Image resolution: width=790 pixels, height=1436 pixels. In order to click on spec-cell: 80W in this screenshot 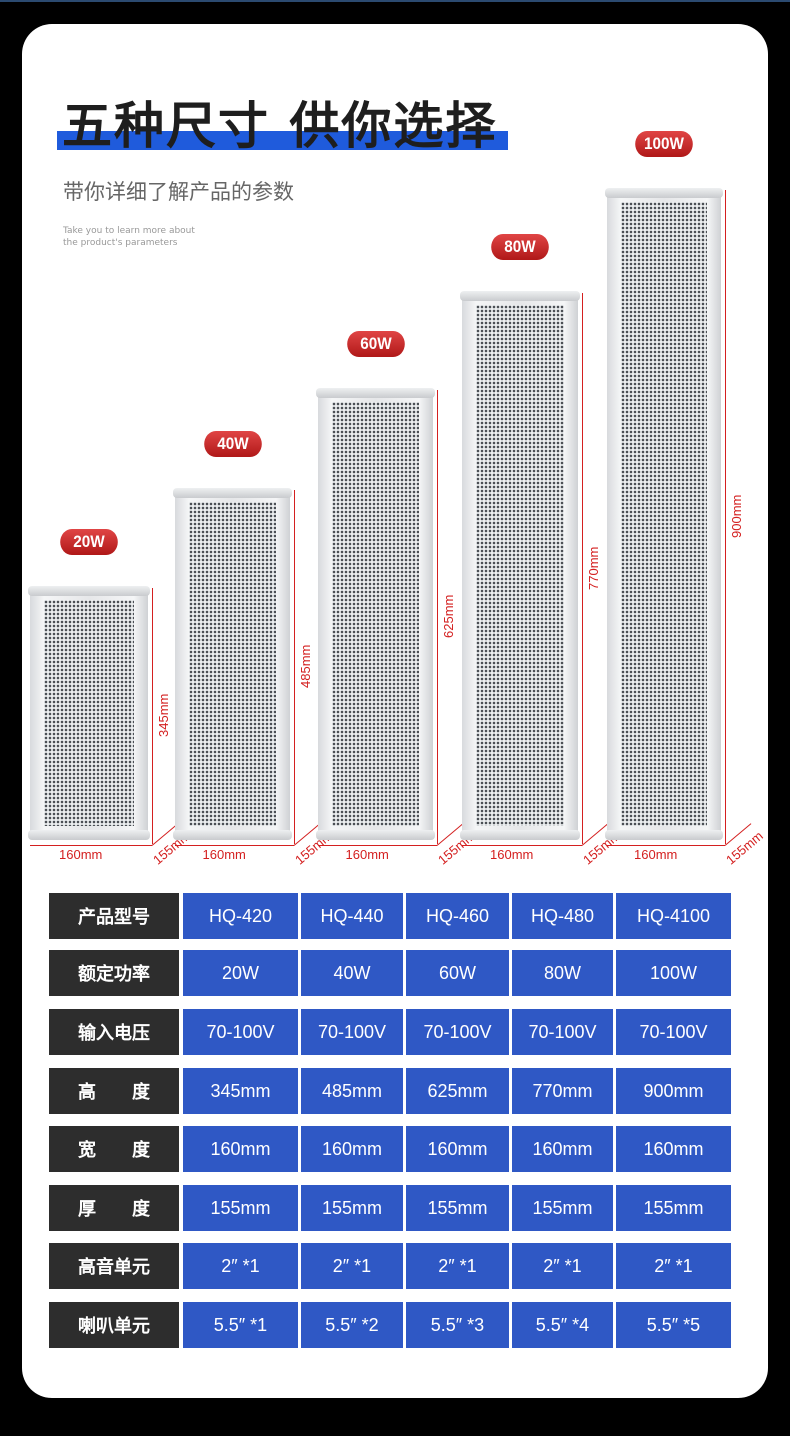, I will do `click(562, 973)`.